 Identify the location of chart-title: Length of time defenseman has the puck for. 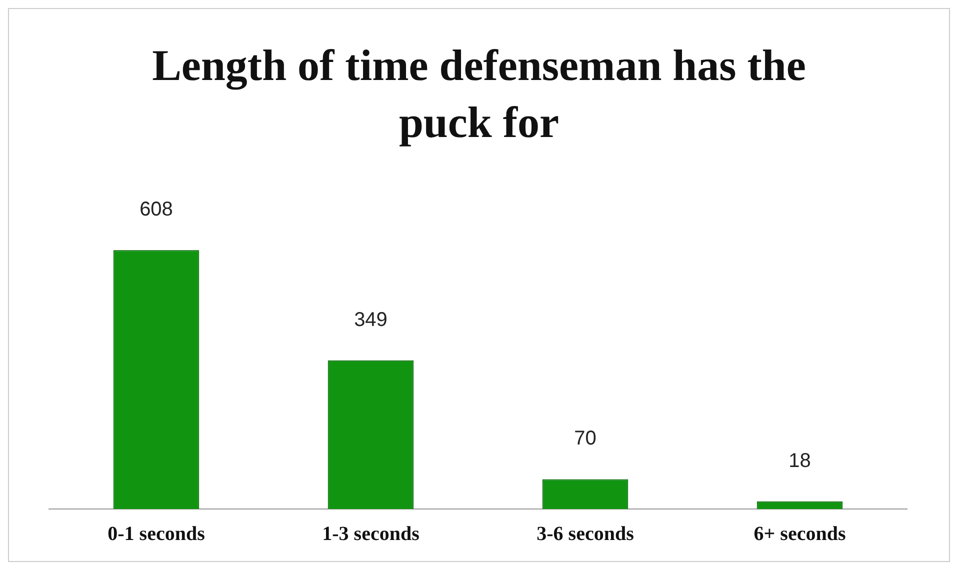
(479, 95).